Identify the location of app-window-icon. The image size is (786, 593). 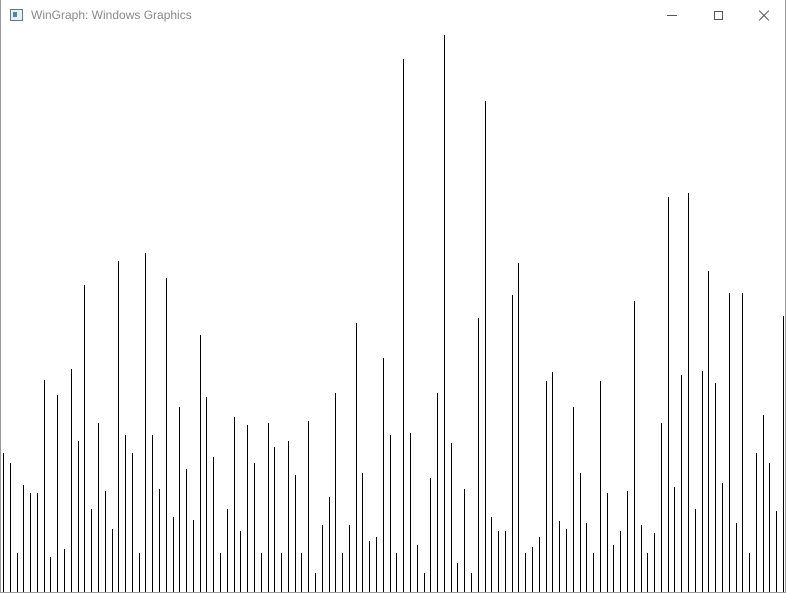
(16, 15).